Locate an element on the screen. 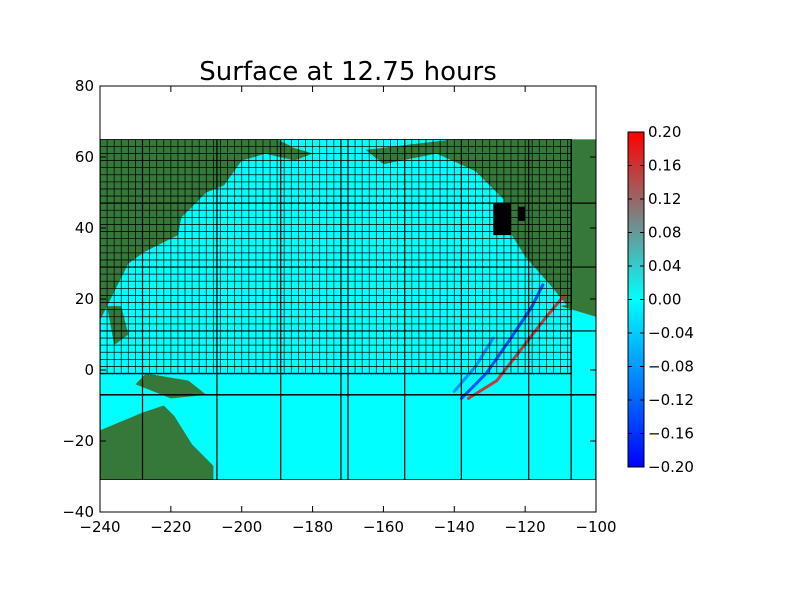  refinement-patch-outline is located at coordinates (348, 437).